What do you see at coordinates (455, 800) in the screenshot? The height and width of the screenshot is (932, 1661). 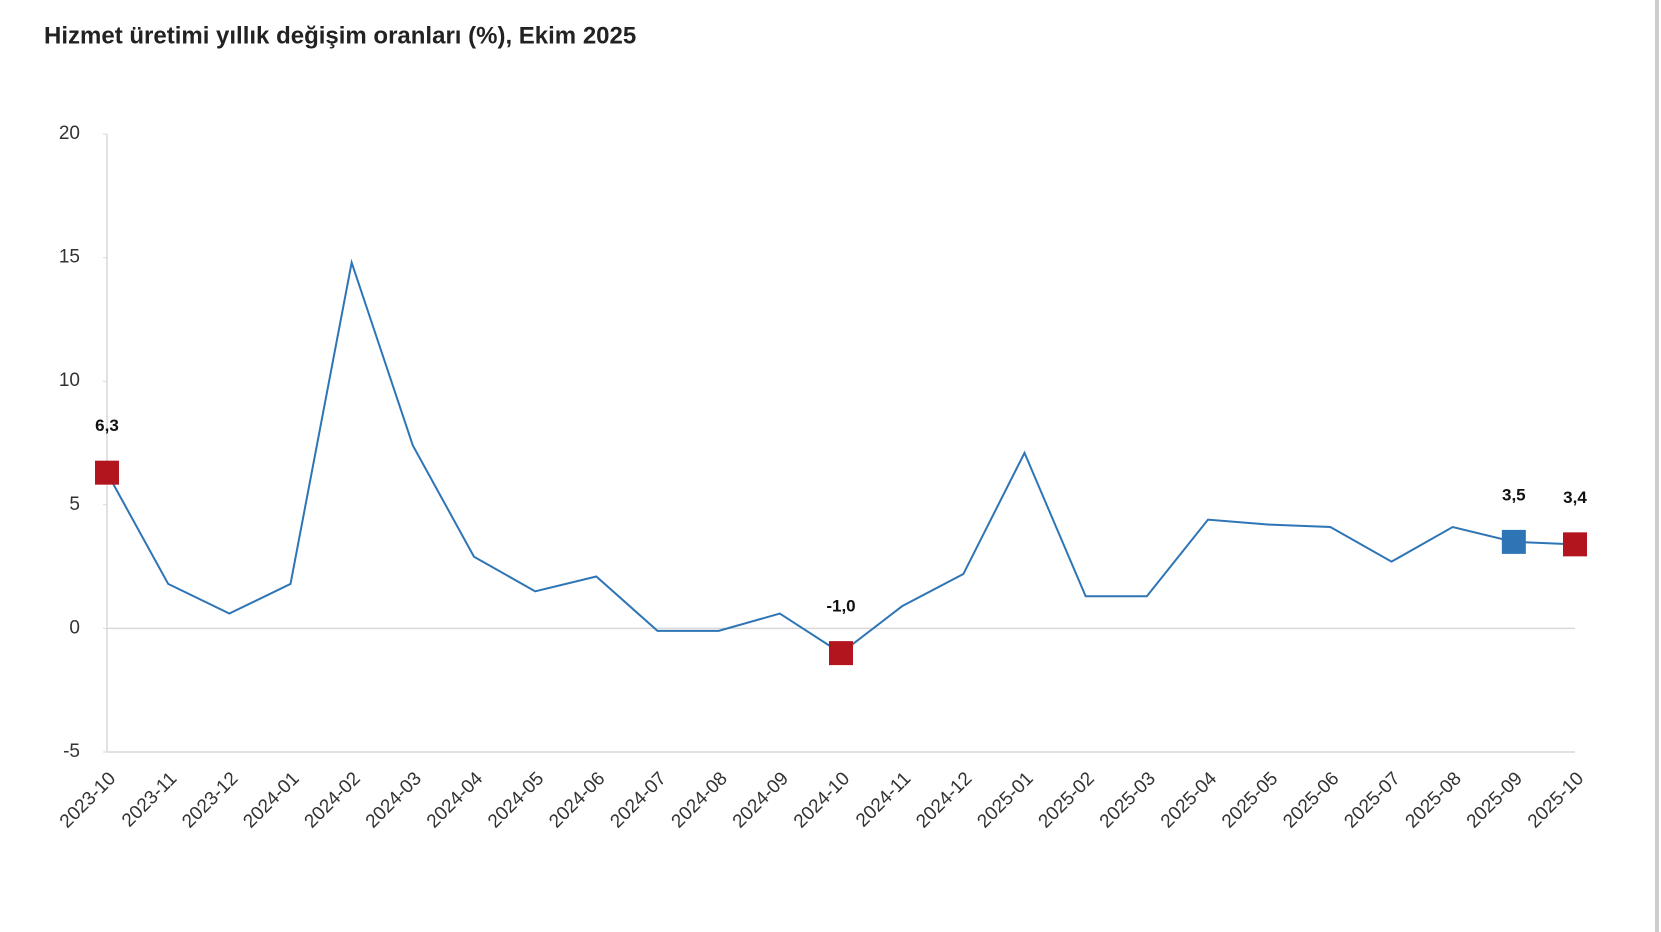 I see `x-tick-label: 2024-04` at bounding box center [455, 800].